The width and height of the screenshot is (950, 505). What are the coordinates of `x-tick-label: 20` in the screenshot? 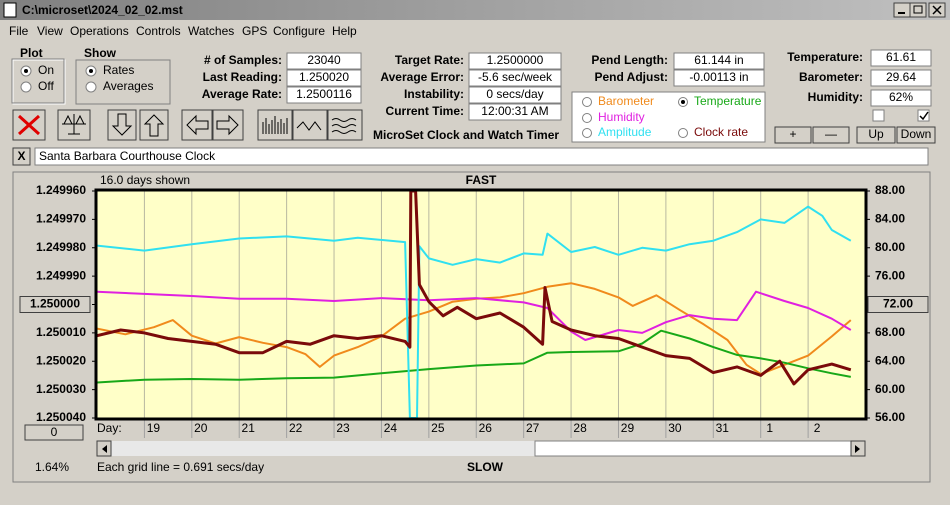 It's located at (201, 428).